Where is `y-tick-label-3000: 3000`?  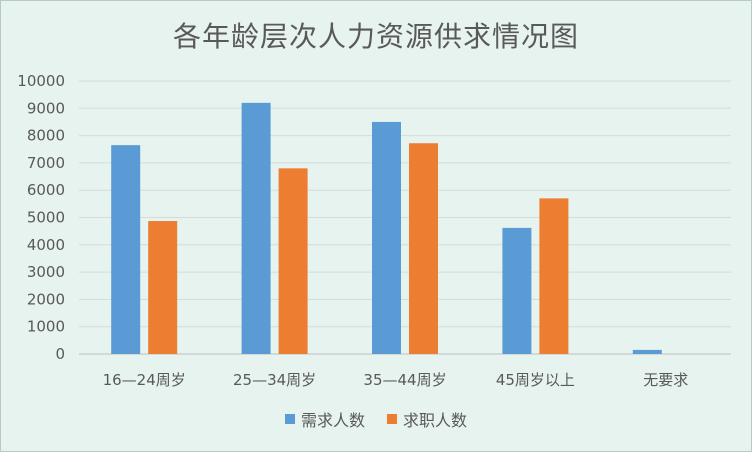 y-tick-label-3000: 3000 is located at coordinates (46, 272).